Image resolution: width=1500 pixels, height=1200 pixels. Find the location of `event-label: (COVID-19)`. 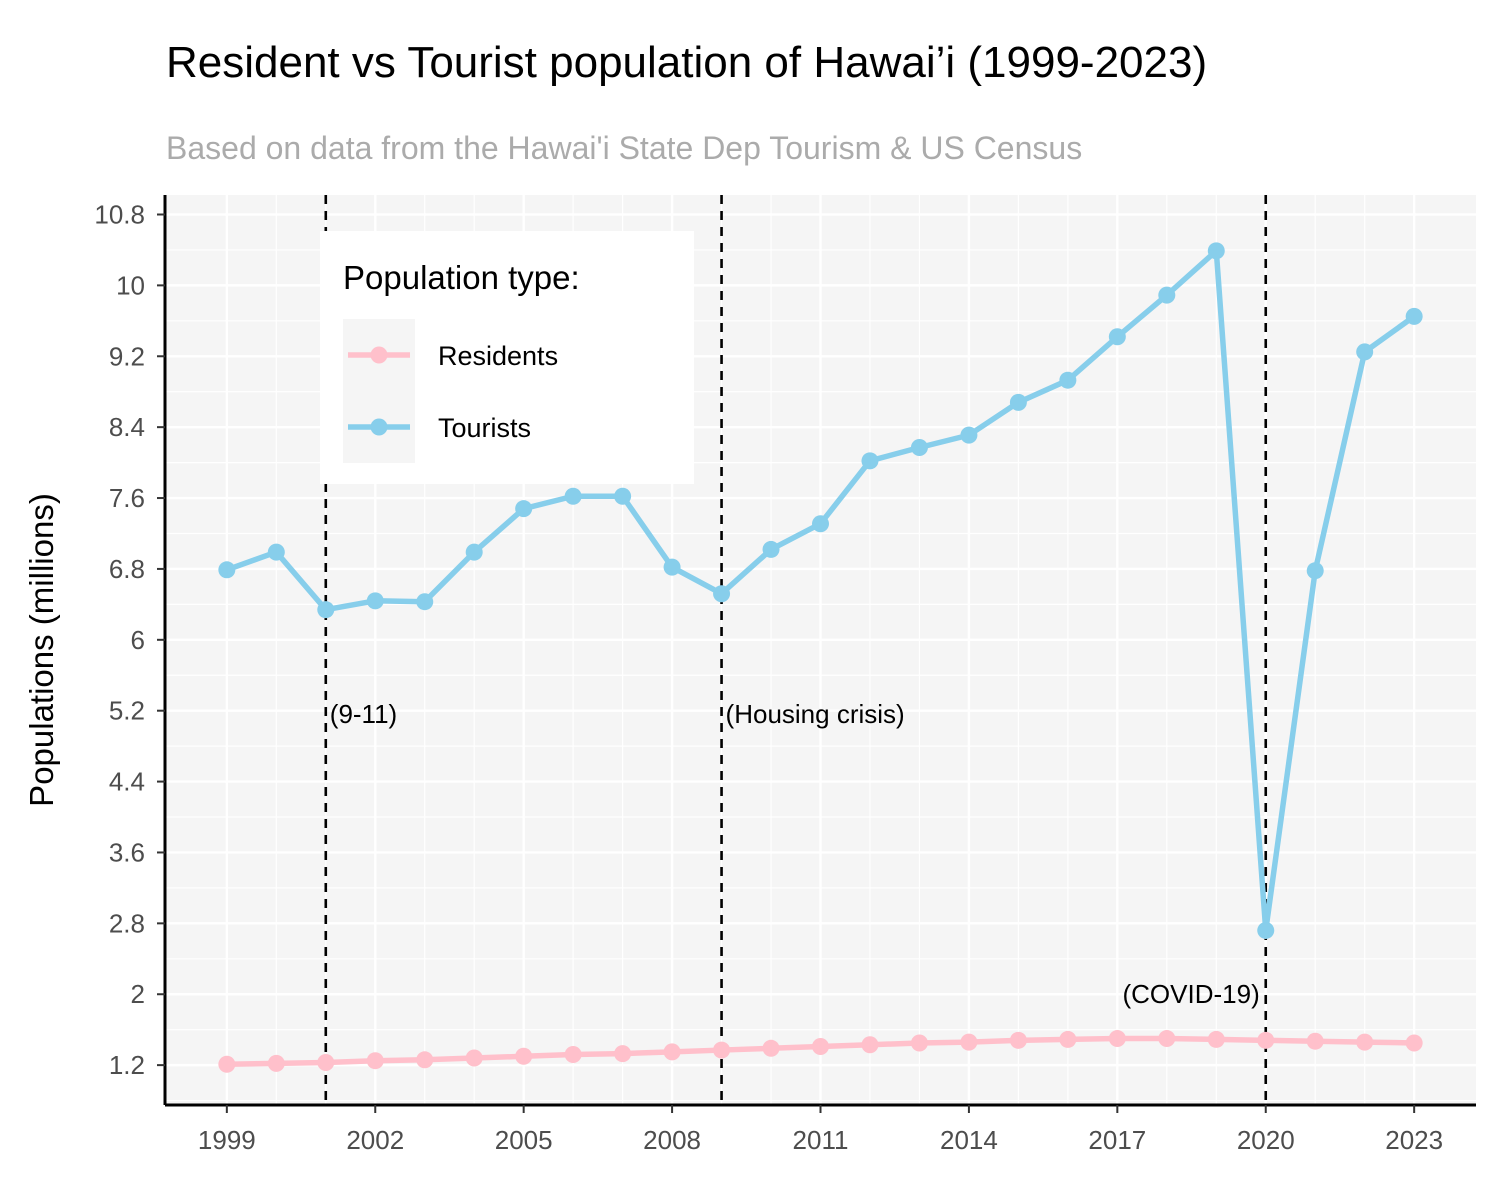

event-label: (COVID-19) is located at coordinates (1190, 994).